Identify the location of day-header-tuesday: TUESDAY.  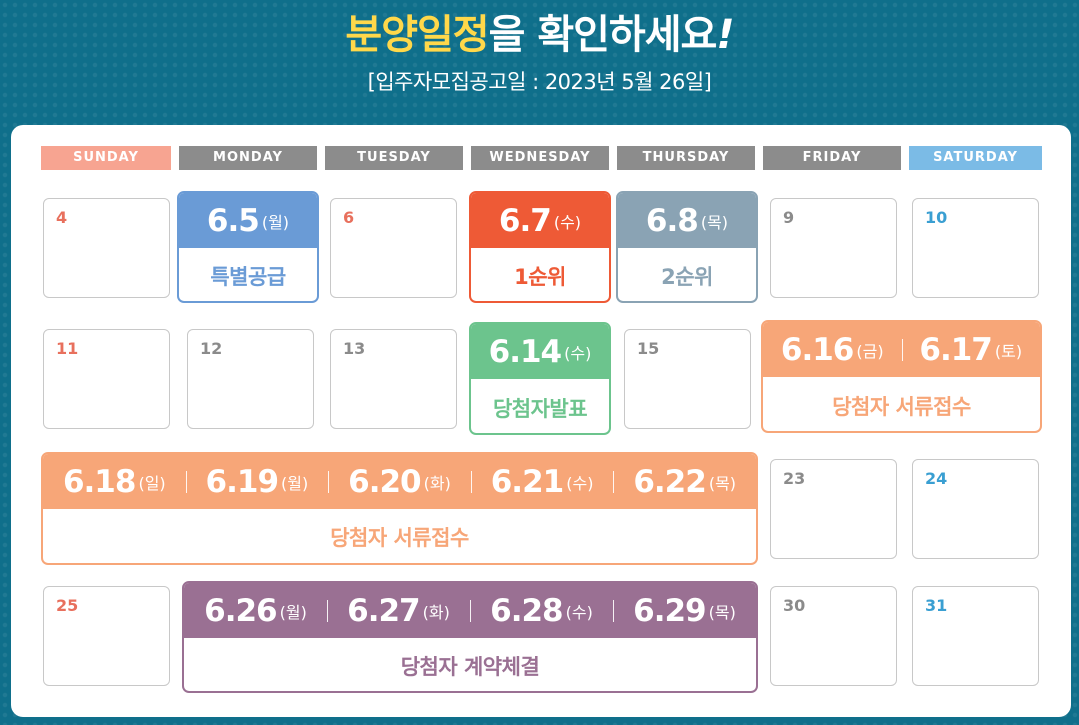
(394, 158).